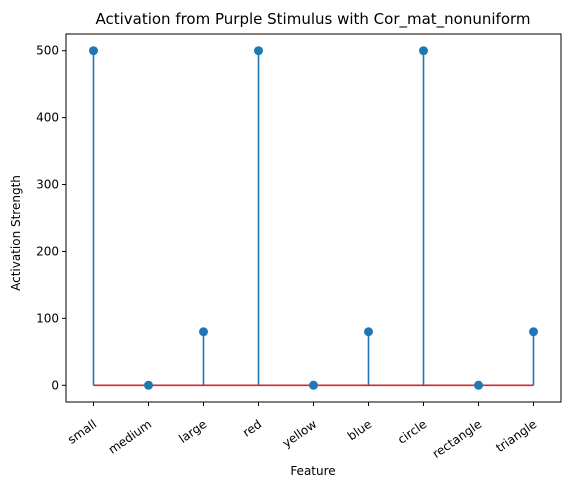 This screenshot has height=490, width=575. What do you see at coordinates (300, 434) in the screenshot?
I see `x-tick-label: yellow` at bounding box center [300, 434].